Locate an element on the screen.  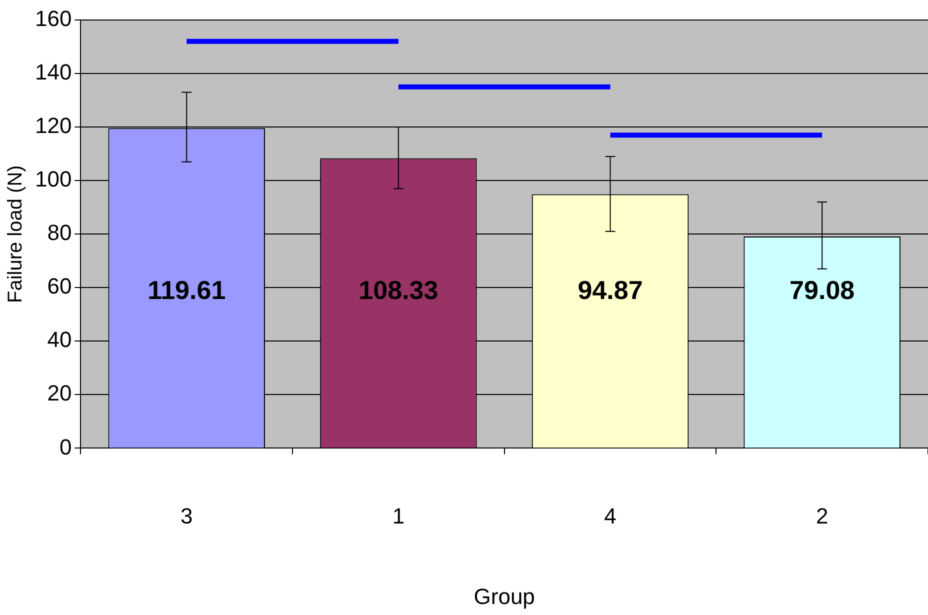
x-tick-label: 3 is located at coordinates (186, 515).